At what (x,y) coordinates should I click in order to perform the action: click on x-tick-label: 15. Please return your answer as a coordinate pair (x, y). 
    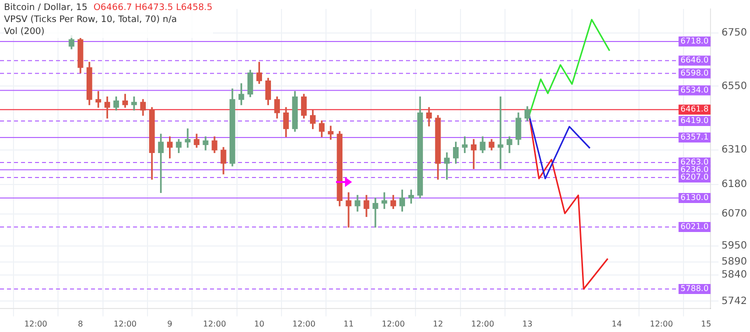
    Looking at the image, I should click on (706, 323).